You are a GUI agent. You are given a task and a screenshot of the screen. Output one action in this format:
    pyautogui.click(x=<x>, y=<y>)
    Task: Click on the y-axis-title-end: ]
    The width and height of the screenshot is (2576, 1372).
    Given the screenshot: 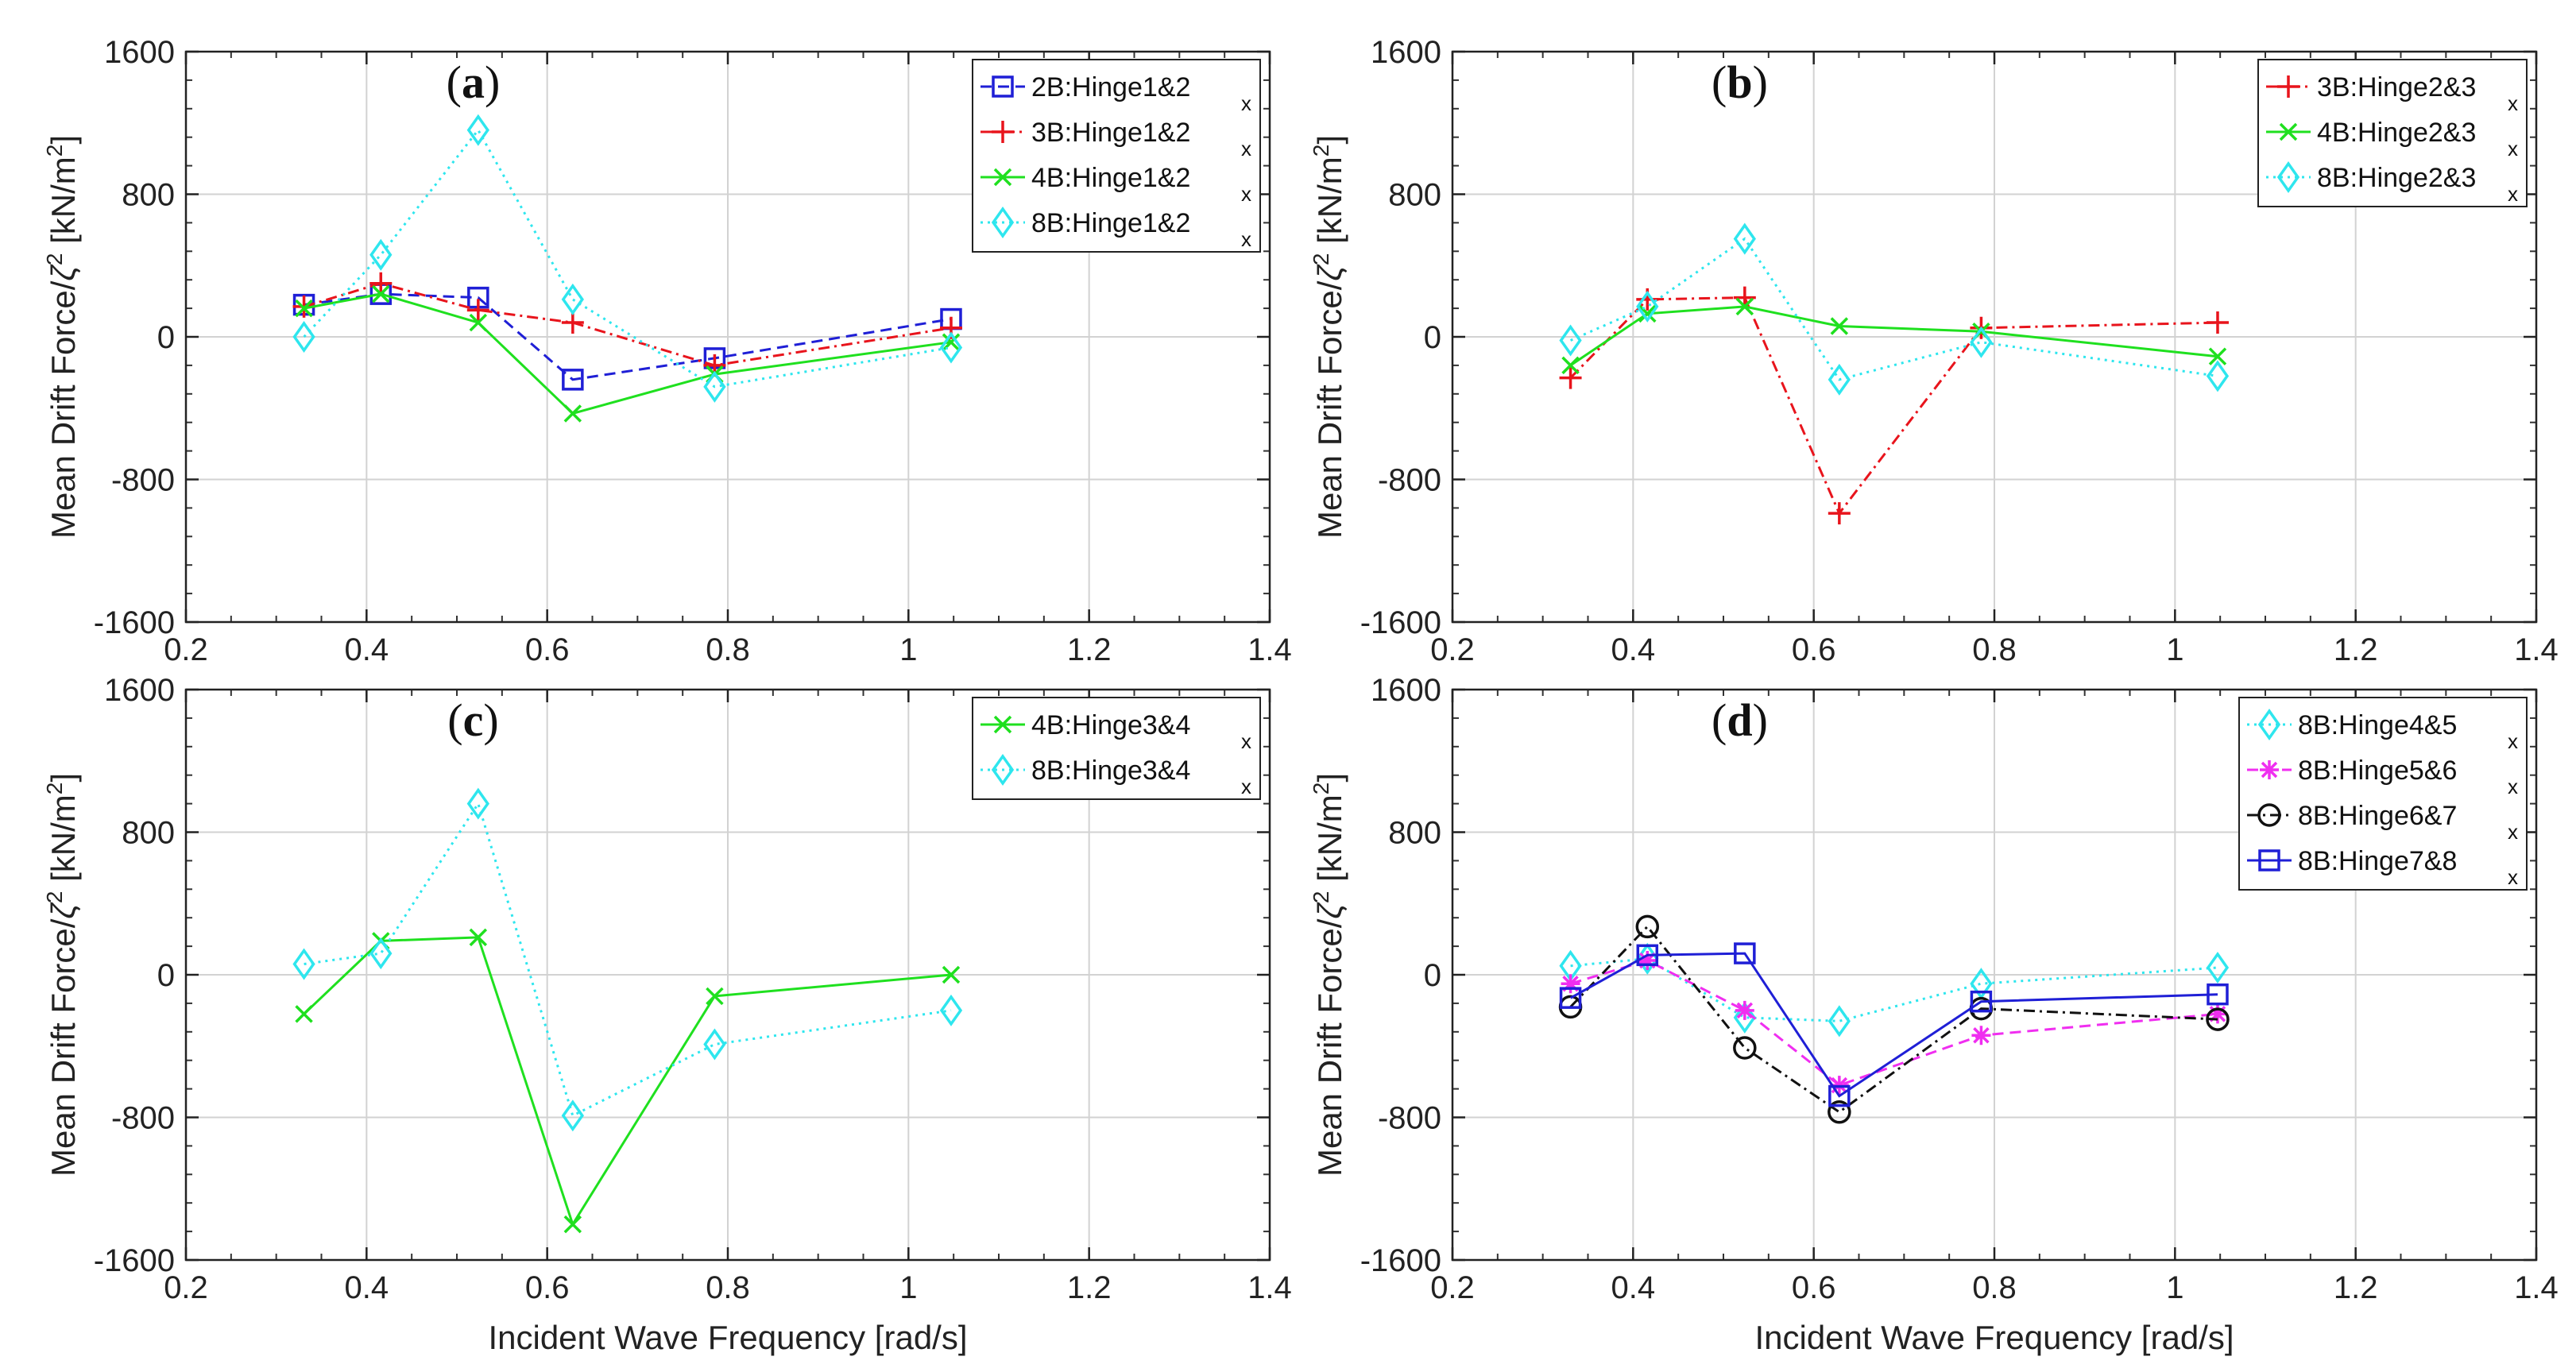 What is the action you would take?
    pyautogui.click(x=1329, y=140)
    